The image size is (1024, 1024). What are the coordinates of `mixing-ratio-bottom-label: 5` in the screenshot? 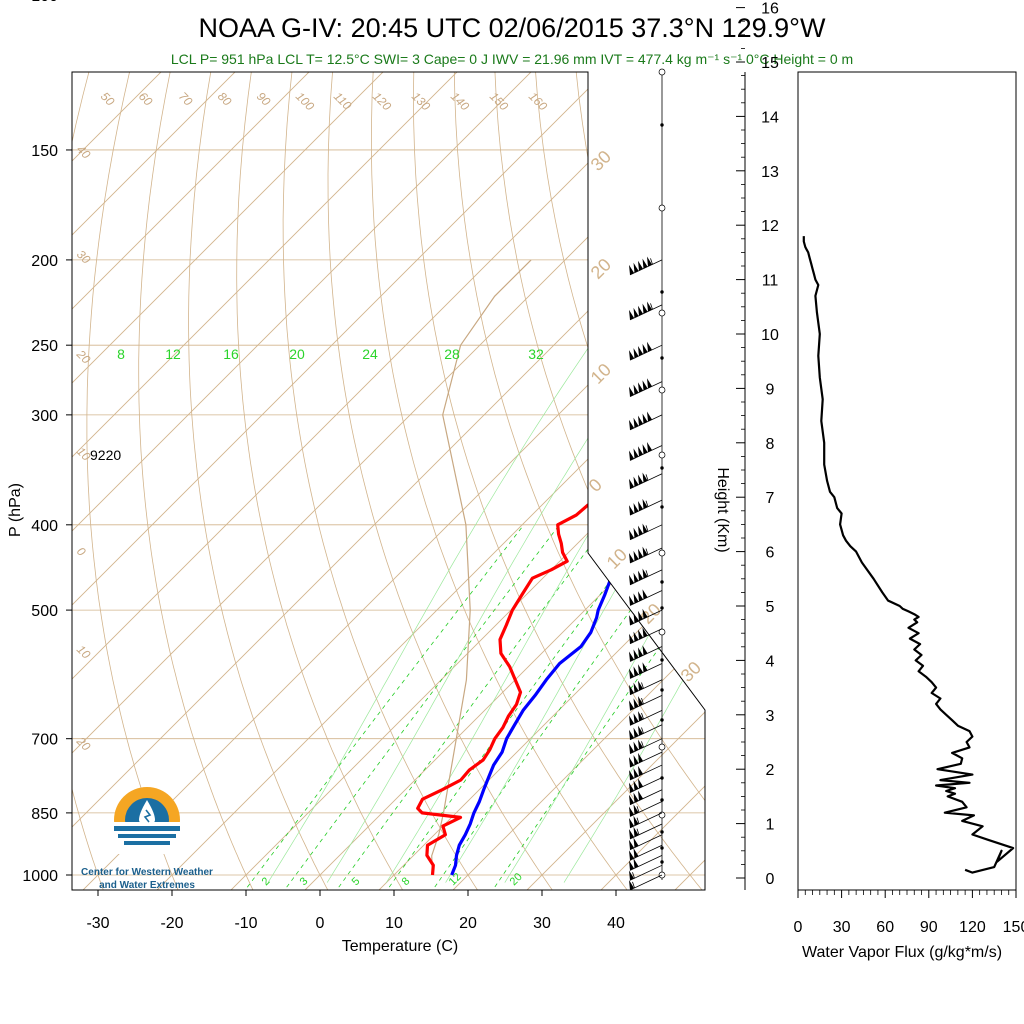 It's located at (356, 881).